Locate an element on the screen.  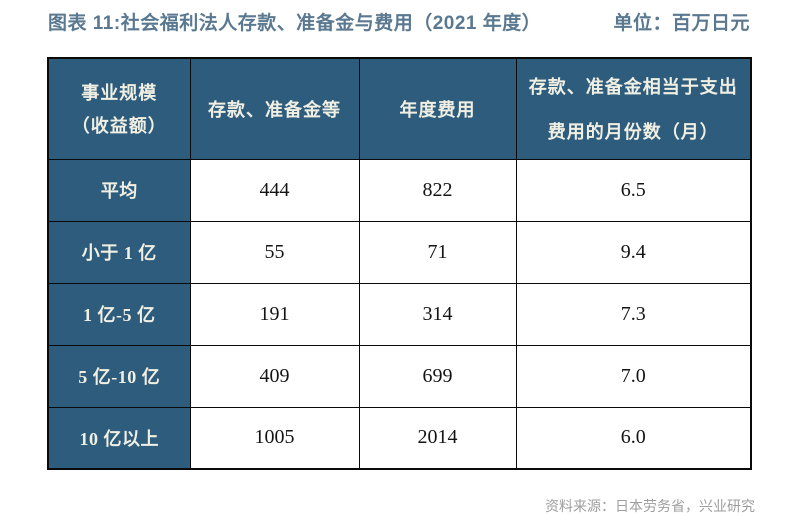
table-cell: 822 is located at coordinates (437, 190).